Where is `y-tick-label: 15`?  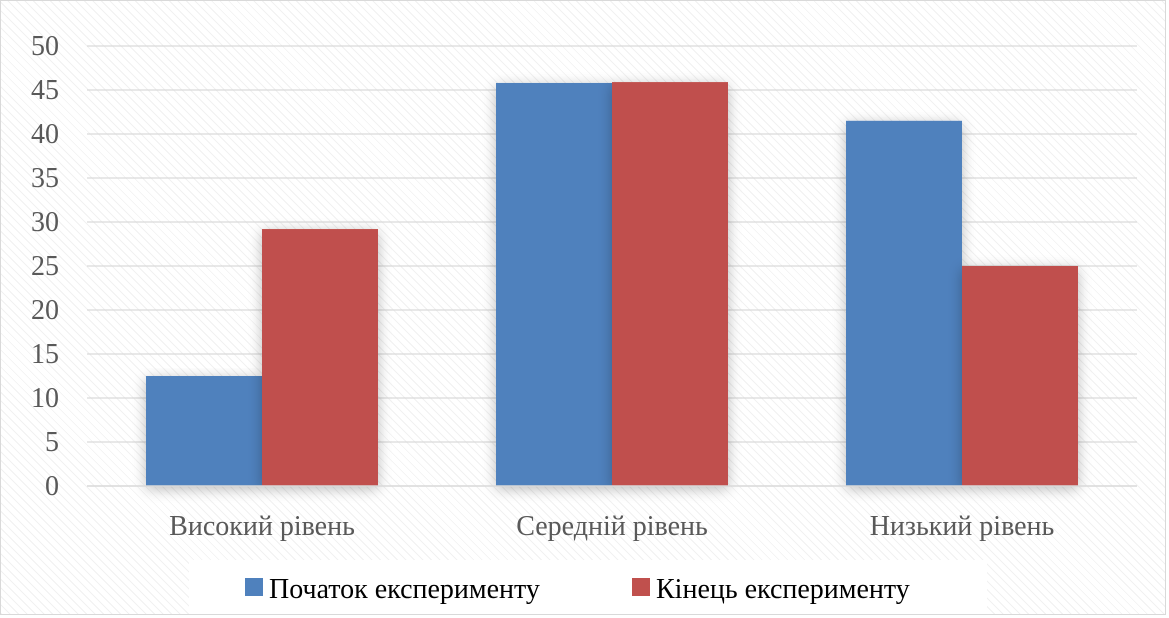 y-tick-label: 15 is located at coordinates (45, 354).